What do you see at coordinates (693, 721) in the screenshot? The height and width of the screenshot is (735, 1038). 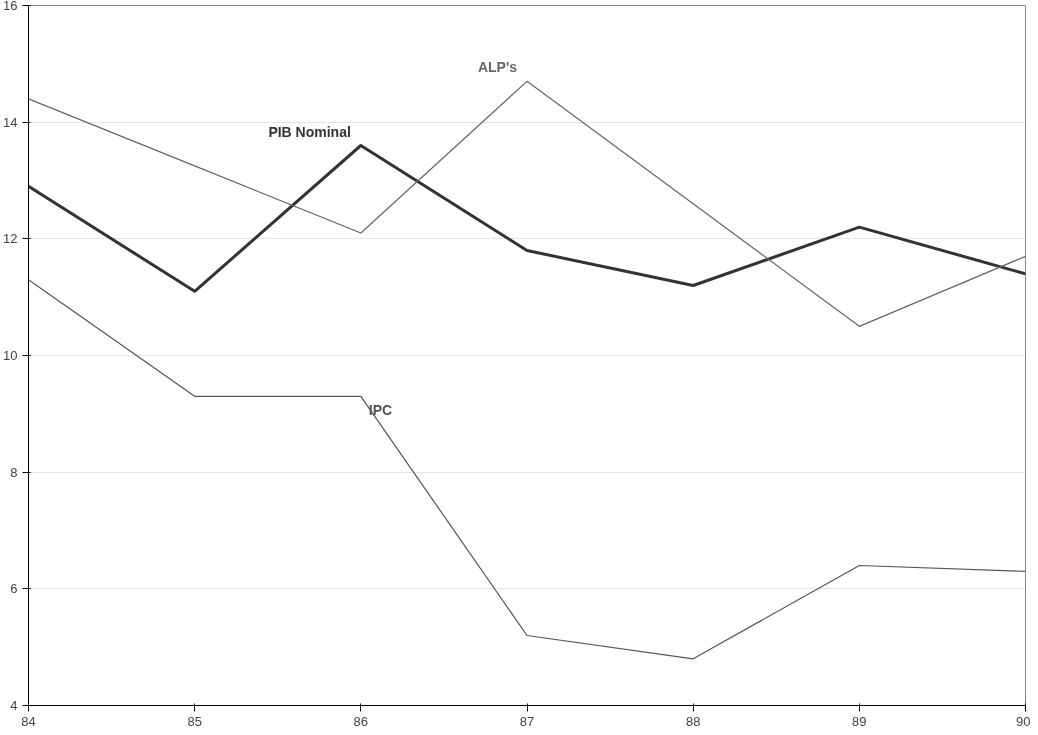 I see `x-tick-label: 88` at bounding box center [693, 721].